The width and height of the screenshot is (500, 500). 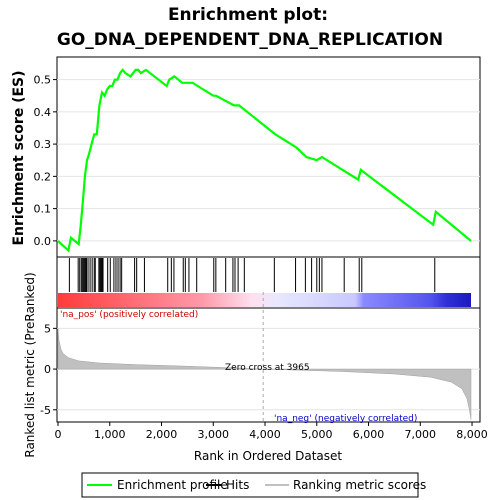 I want to click on x-tick-label: 3,000, so click(x=214, y=434).